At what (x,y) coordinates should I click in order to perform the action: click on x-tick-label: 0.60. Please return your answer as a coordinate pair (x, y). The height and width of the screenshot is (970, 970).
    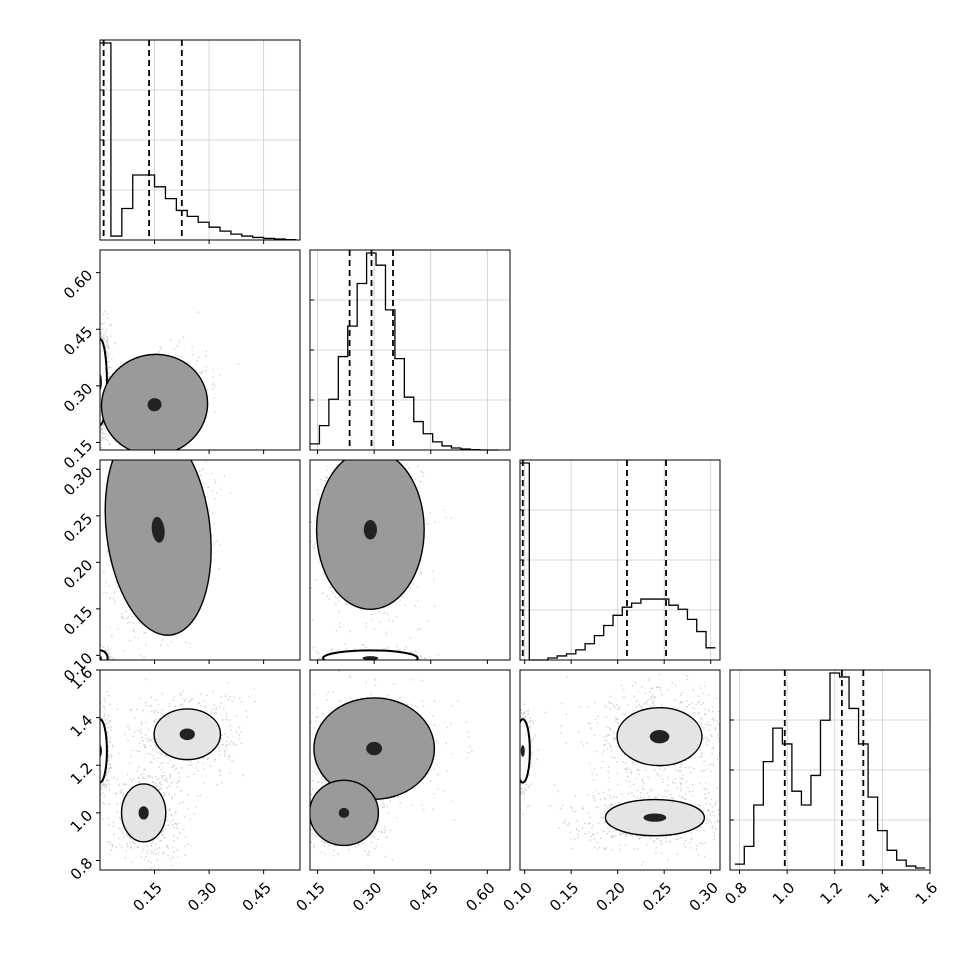
    Looking at the image, I should click on (480, 897).